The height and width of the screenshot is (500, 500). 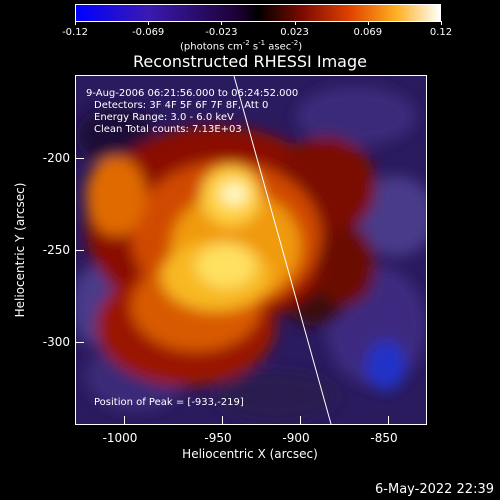 What do you see at coordinates (241, 46) in the screenshot?
I see `colorbar-units: (photons cm-2 s-1 asec-2)` at bounding box center [241, 46].